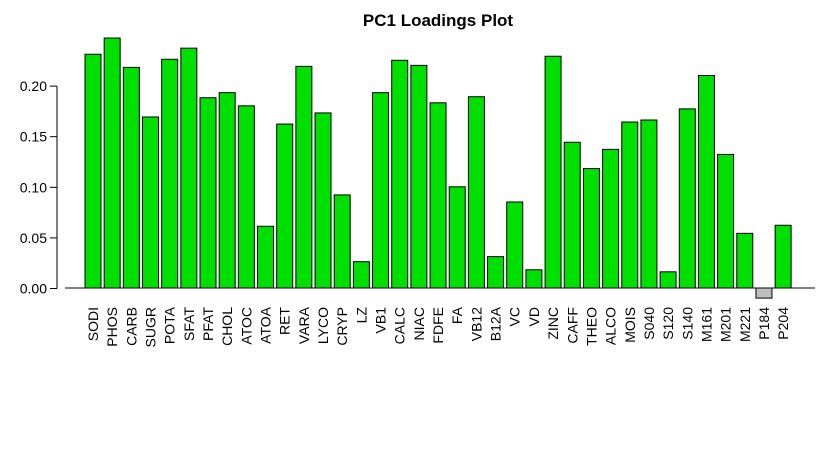  I want to click on bar-pota, so click(170, 173).